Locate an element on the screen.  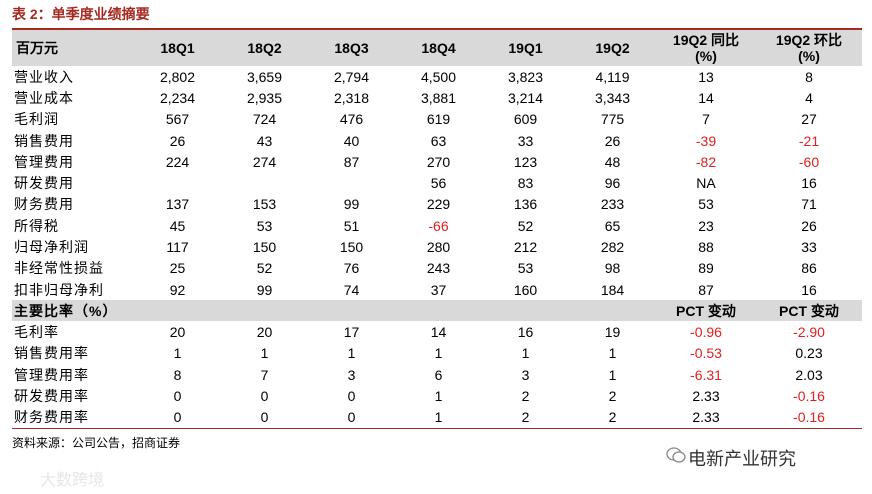
data-row: 财务费用 137 153 99 229 136 233 53 71 is located at coordinates (437, 204).